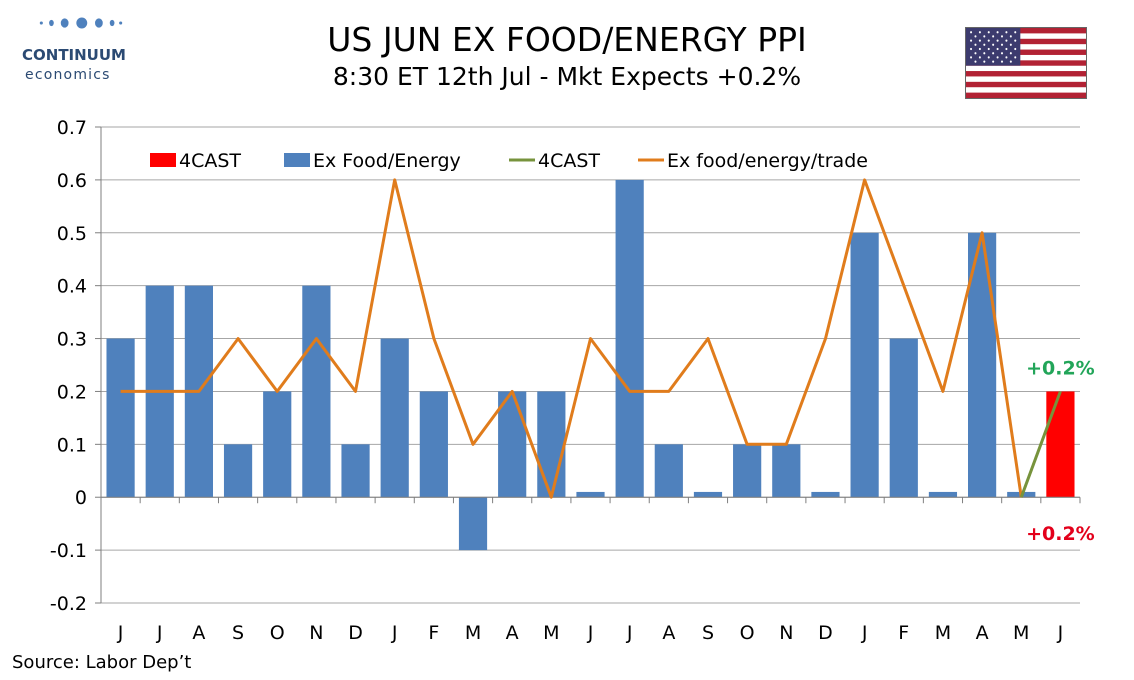 The image size is (1134, 680). What do you see at coordinates (767, 161) in the screenshot?
I see `legend-label: Ex food/energy/trade` at bounding box center [767, 161].